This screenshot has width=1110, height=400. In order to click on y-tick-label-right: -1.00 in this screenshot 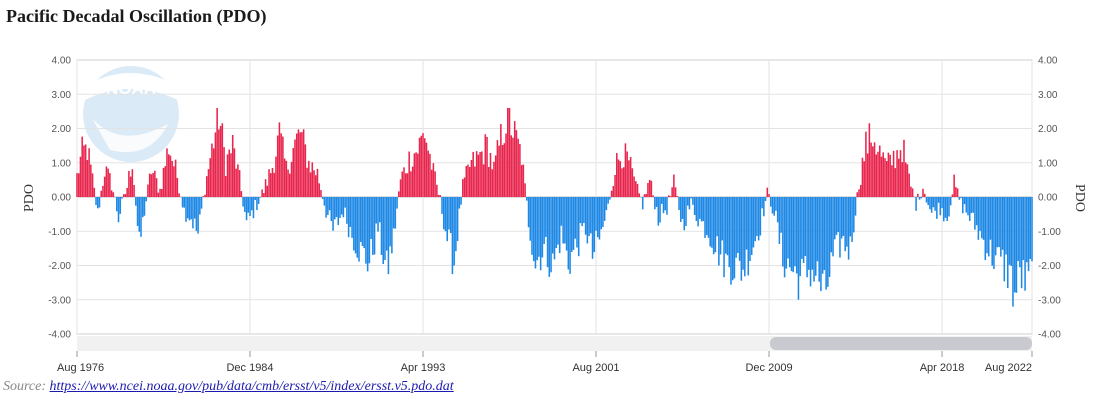, I will do `click(1049, 232)`.